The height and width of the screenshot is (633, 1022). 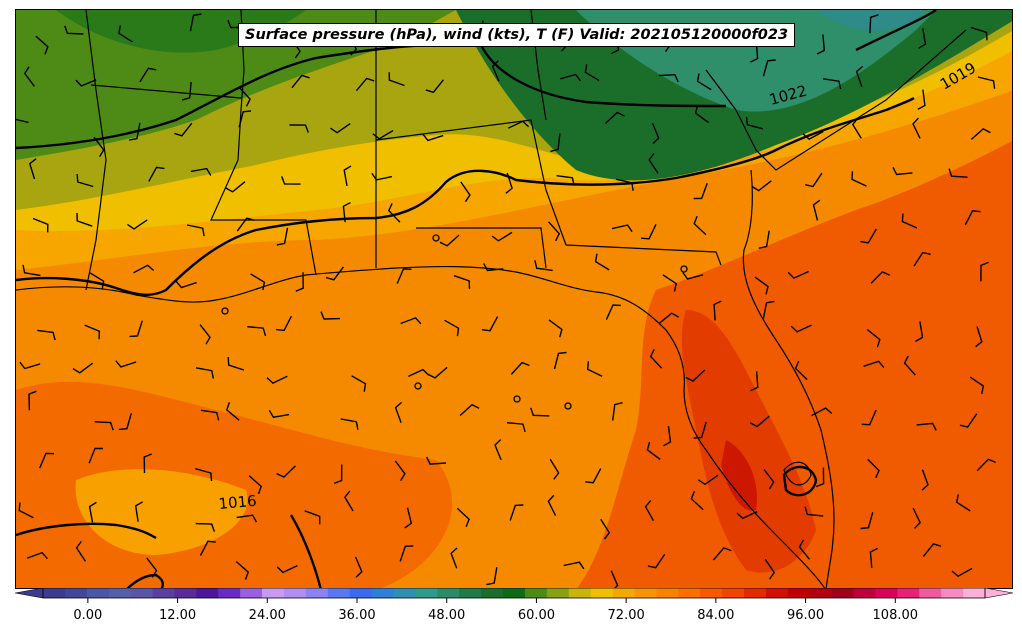 I want to click on coastline-florida-east, so click(x=788, y=378).